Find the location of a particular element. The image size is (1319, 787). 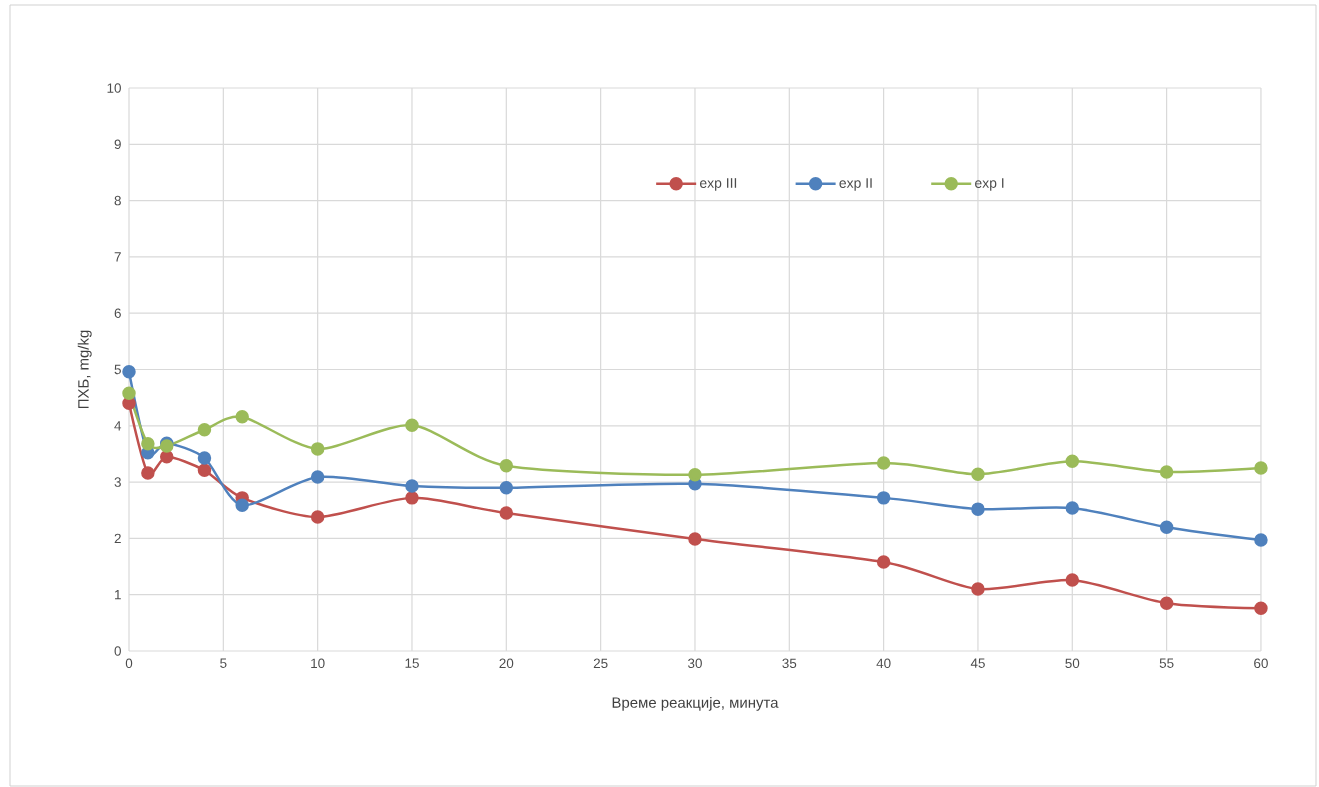

y-axis-title: ПХБ, mg/kg is located at coordinates (84, 369).